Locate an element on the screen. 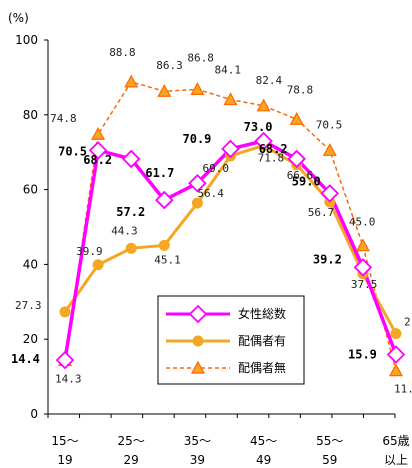  x-tick-label-top: 25～ is located at coordinates (131, 441).